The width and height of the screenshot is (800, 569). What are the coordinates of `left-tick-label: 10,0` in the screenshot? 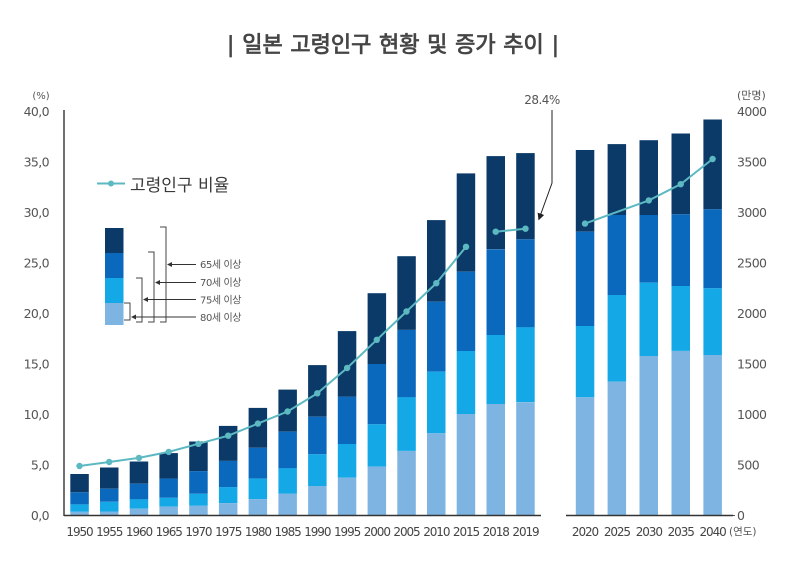 It's located at (37, 414).